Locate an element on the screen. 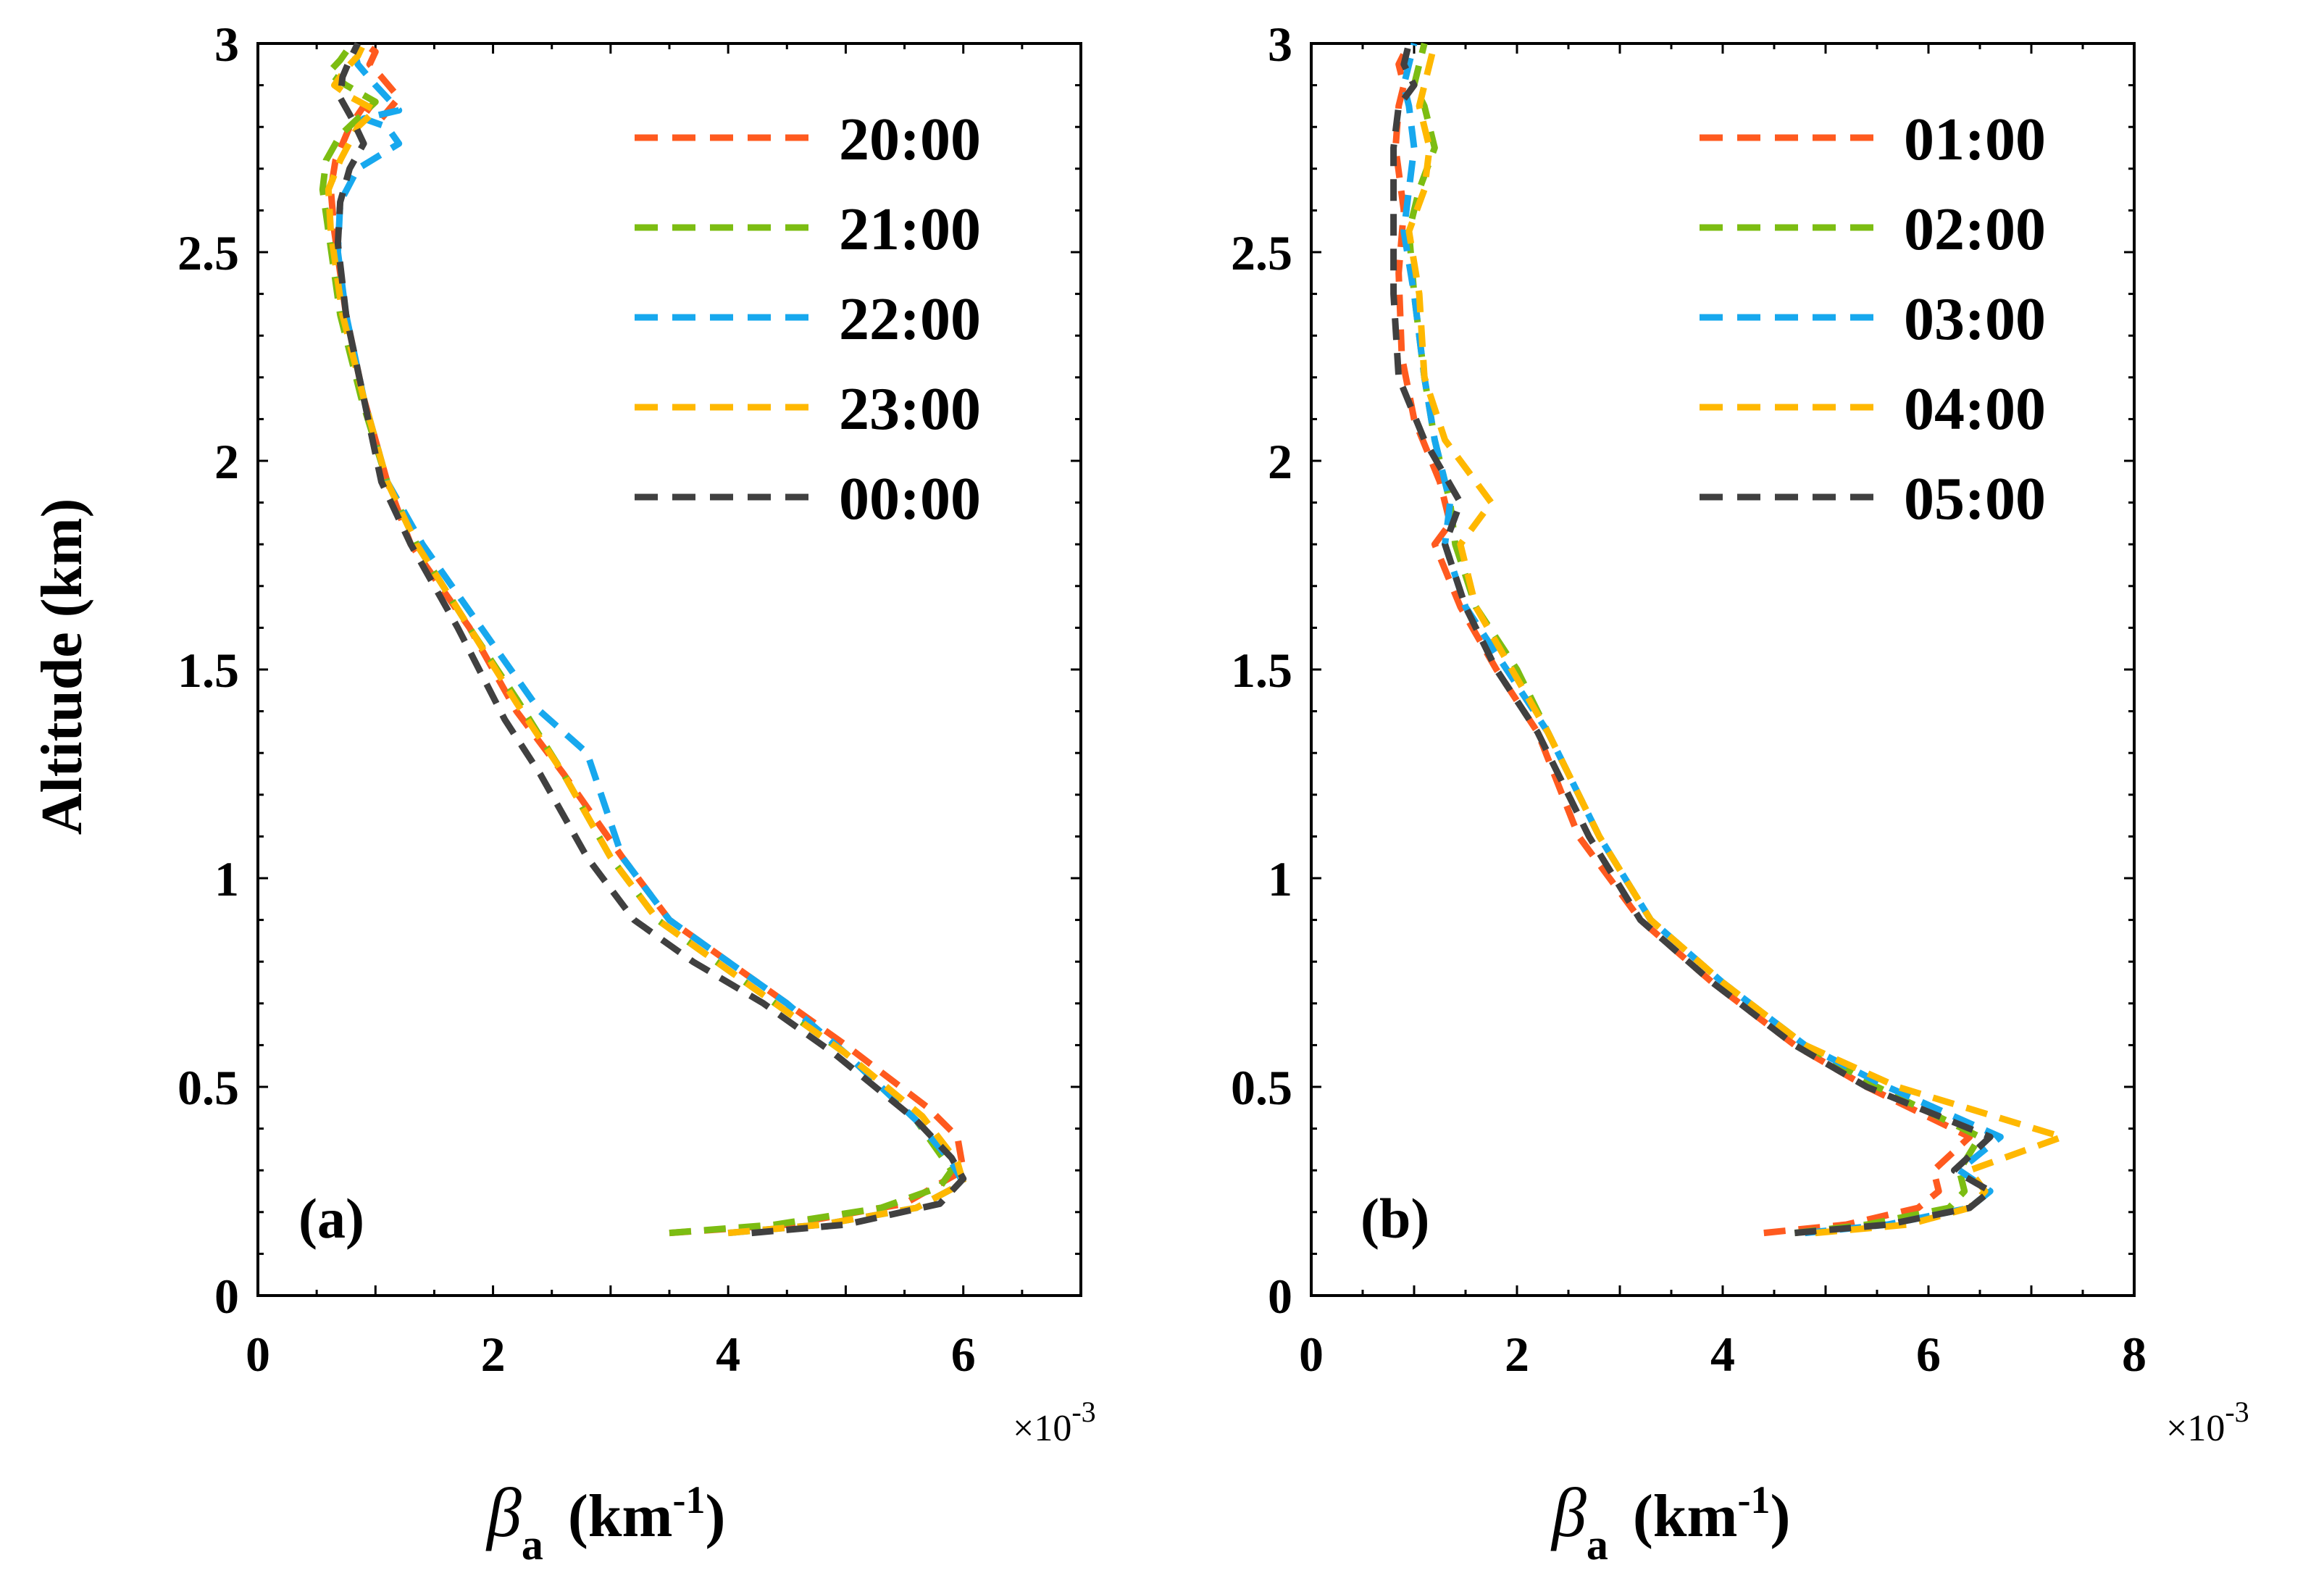 Image resolution: width=2324 pixels, height=1589 pixels. y-axis-label: Altitude (km) is located at coordinates (62, 667).